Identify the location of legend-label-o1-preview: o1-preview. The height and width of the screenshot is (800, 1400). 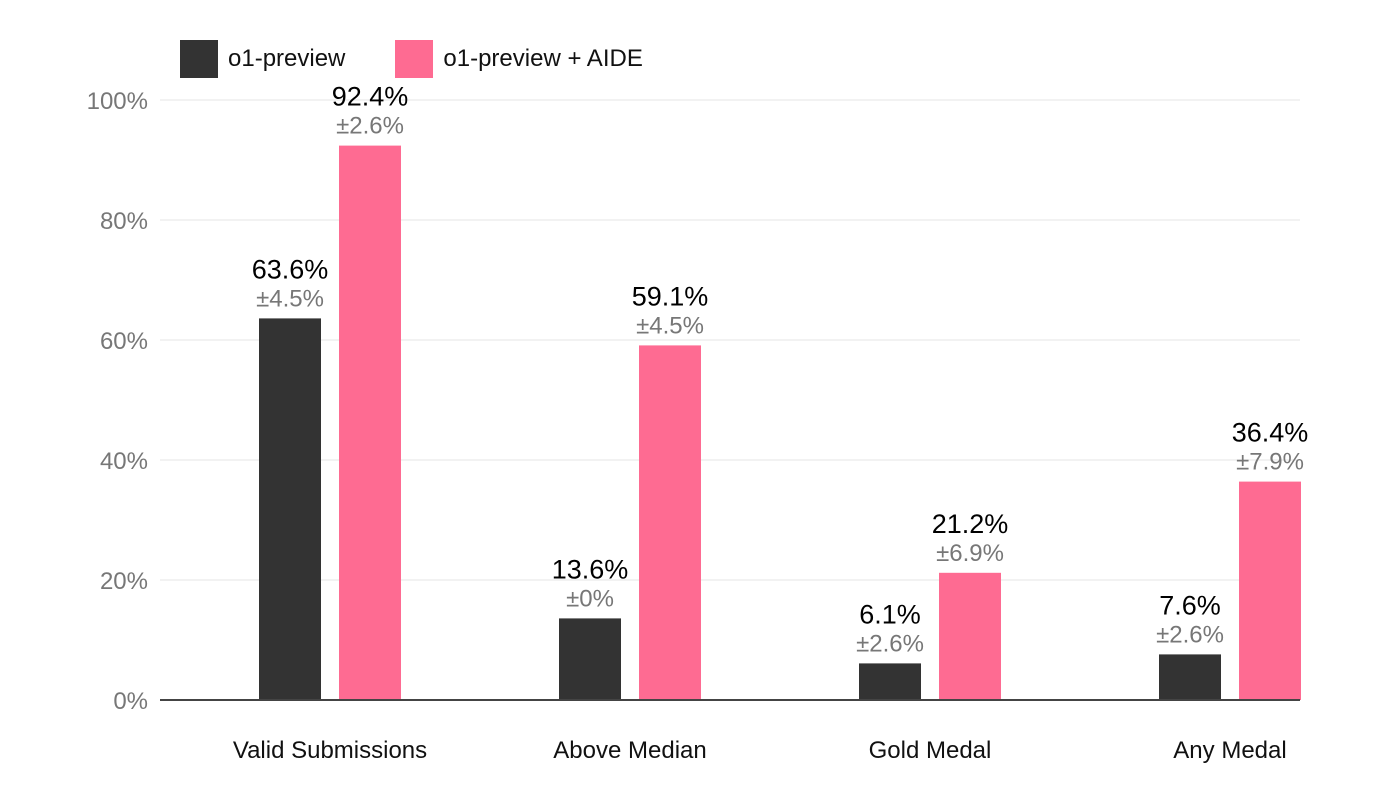
(287, 58).